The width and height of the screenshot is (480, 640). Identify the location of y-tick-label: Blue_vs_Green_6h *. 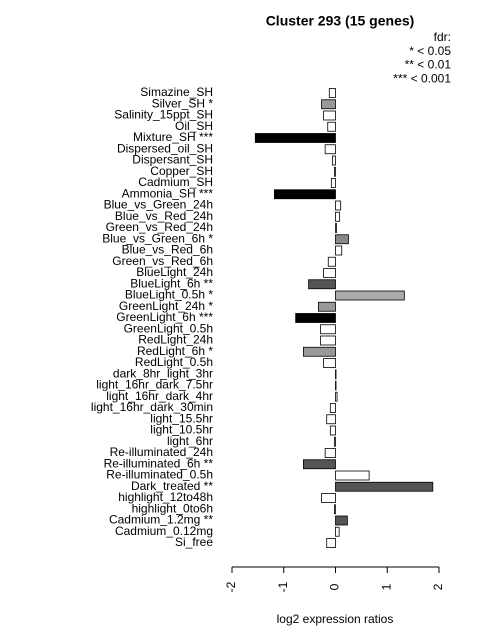
(157, 238).